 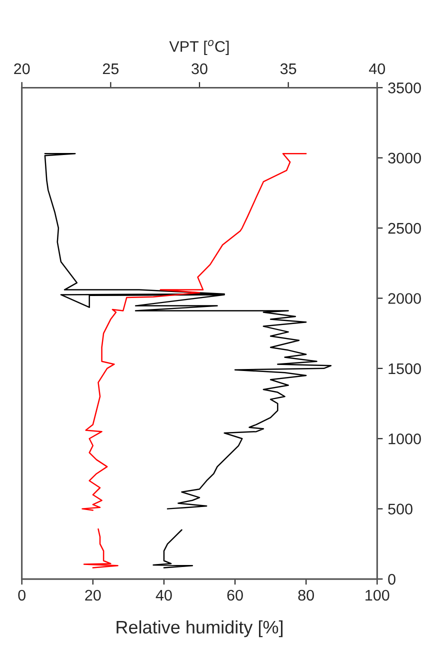 What do you see at coordinates (288, 68) in the screenshot?
I see `x2-tick-label: 35` at bounding box center [288, 68].